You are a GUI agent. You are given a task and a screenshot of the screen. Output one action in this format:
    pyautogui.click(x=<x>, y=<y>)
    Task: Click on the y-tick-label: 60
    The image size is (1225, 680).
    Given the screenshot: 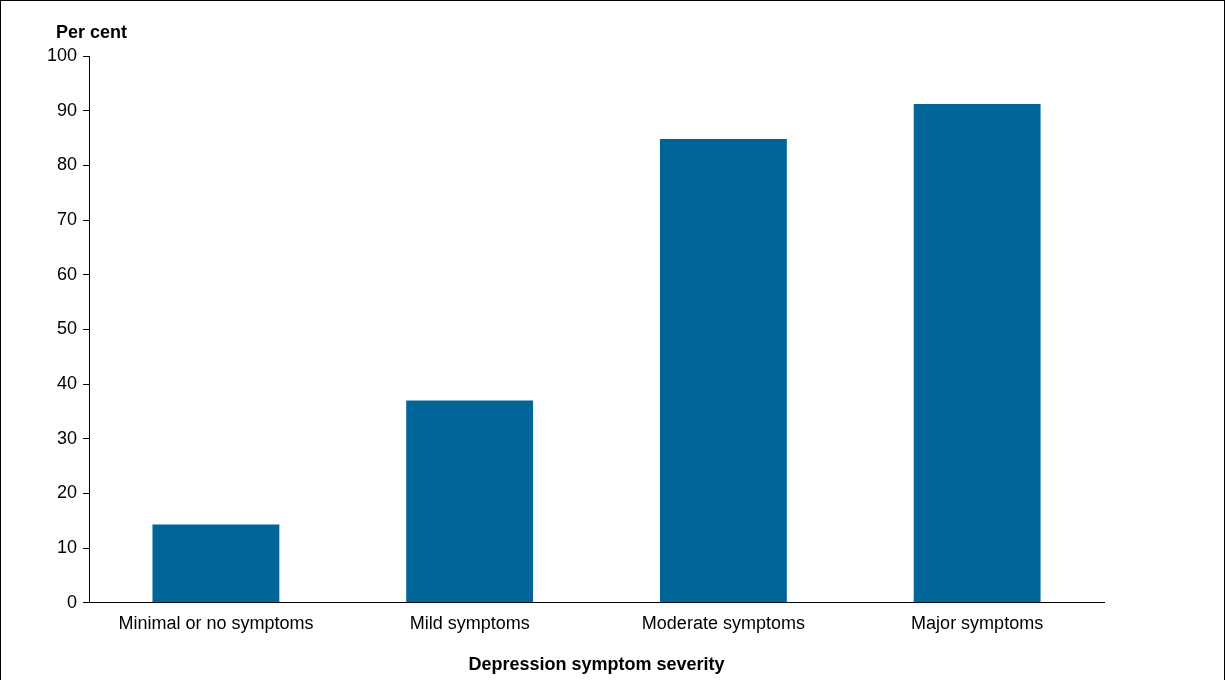 What is the action you would take?
    pyautogui.click(x=67, y=273)
    